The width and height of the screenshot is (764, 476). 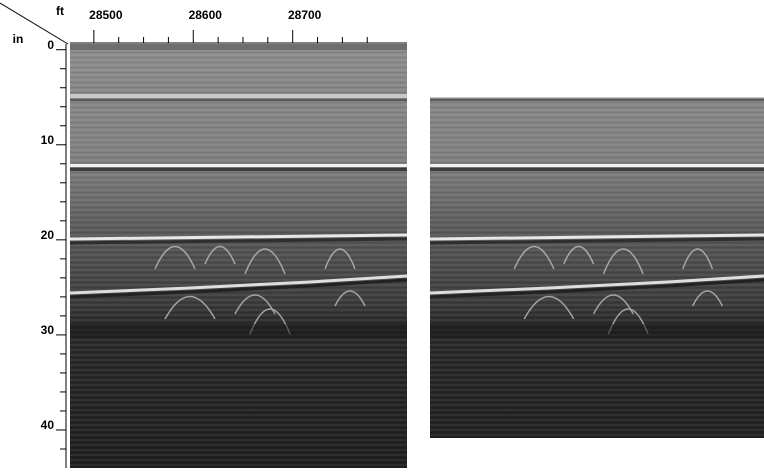 What do you see at coordinates (106, 15) in the screenshot?
I see `x-tick-label: 28500` at bounding box center [106, 15].